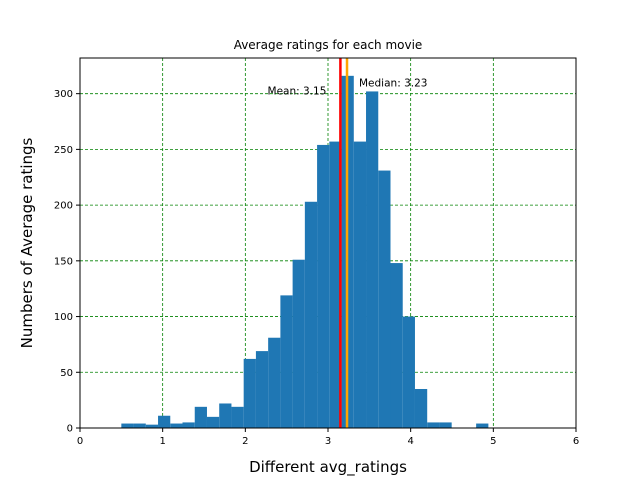 The image size is (640, 480). Describe the element at coordinates (328, 45) in the screenshot. I see `chart-title: Average ratings for each movie` at that location.